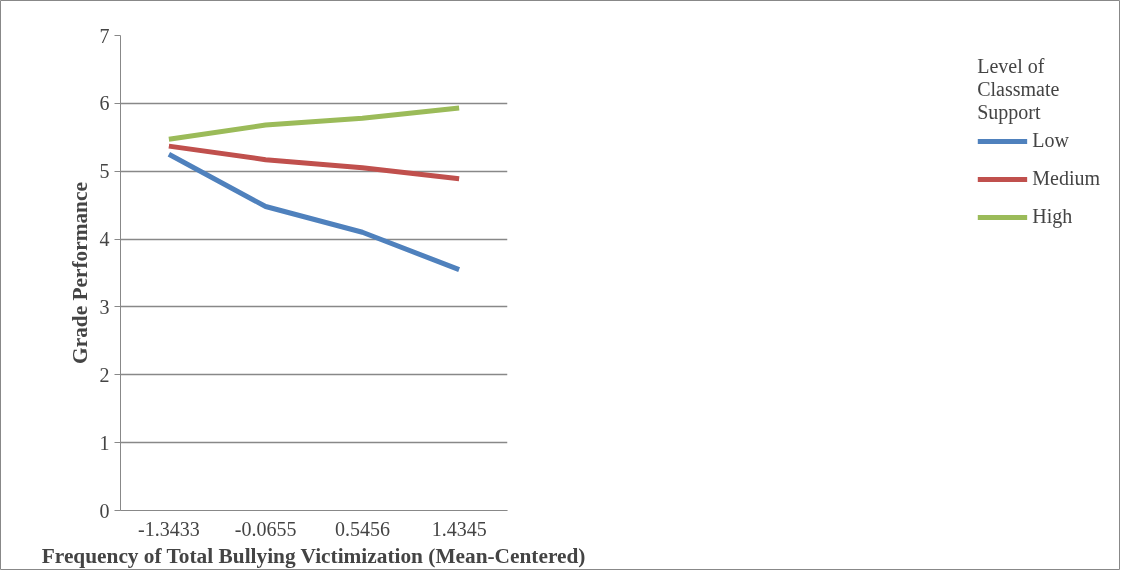 The height and width of the screenshot is (579, 1128). I want to click on y-tick-label: 2, so click(104, 374).